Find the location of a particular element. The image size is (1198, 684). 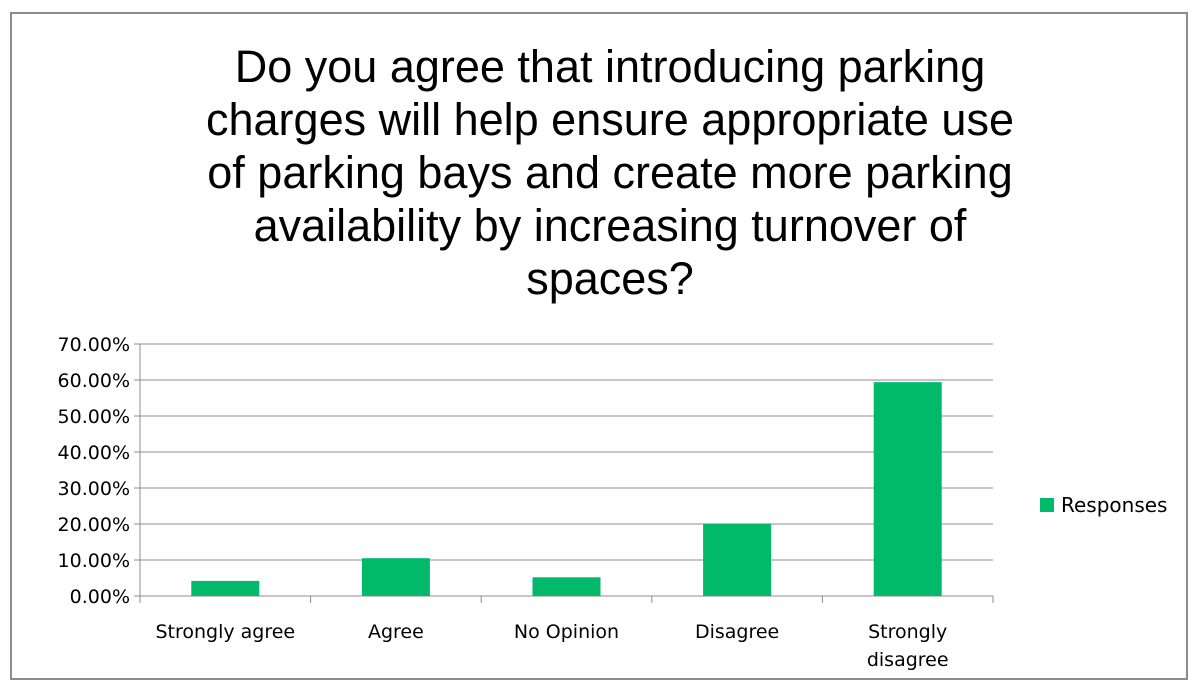

bar-disagree is located at coordinates (737, 559).